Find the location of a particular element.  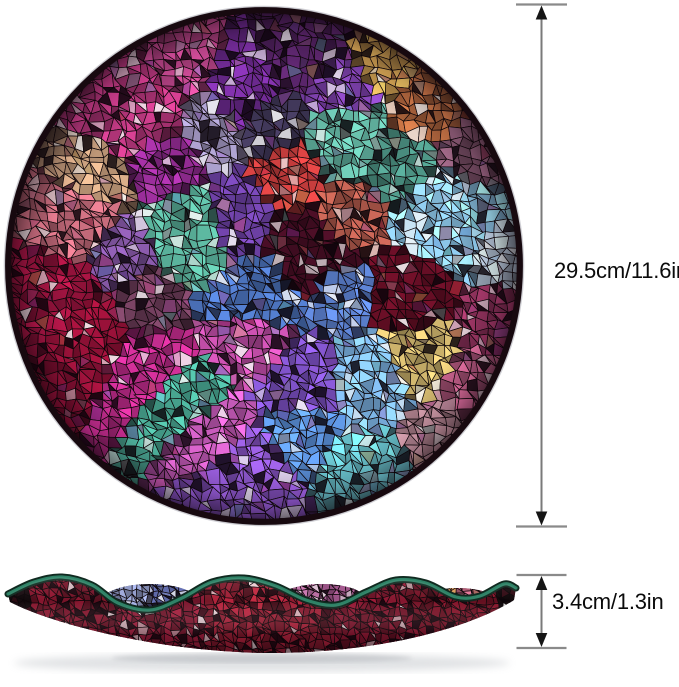

diameter-dimension-arrow is located at coordinates (541, 265).